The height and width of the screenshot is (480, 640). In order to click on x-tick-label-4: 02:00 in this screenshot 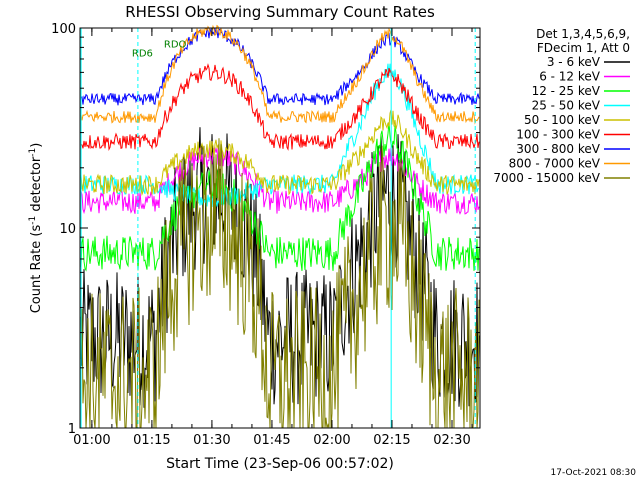, I will do `click(331, 440)`.